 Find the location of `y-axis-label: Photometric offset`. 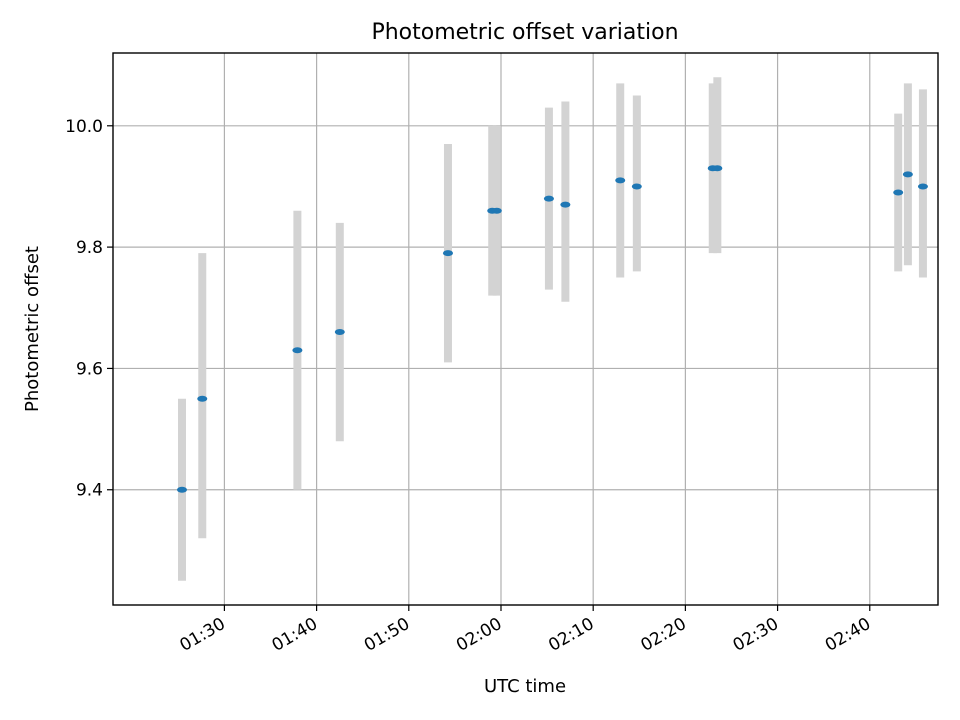

y-axis-label: Photometric offset is located at coordinates (32, 329).